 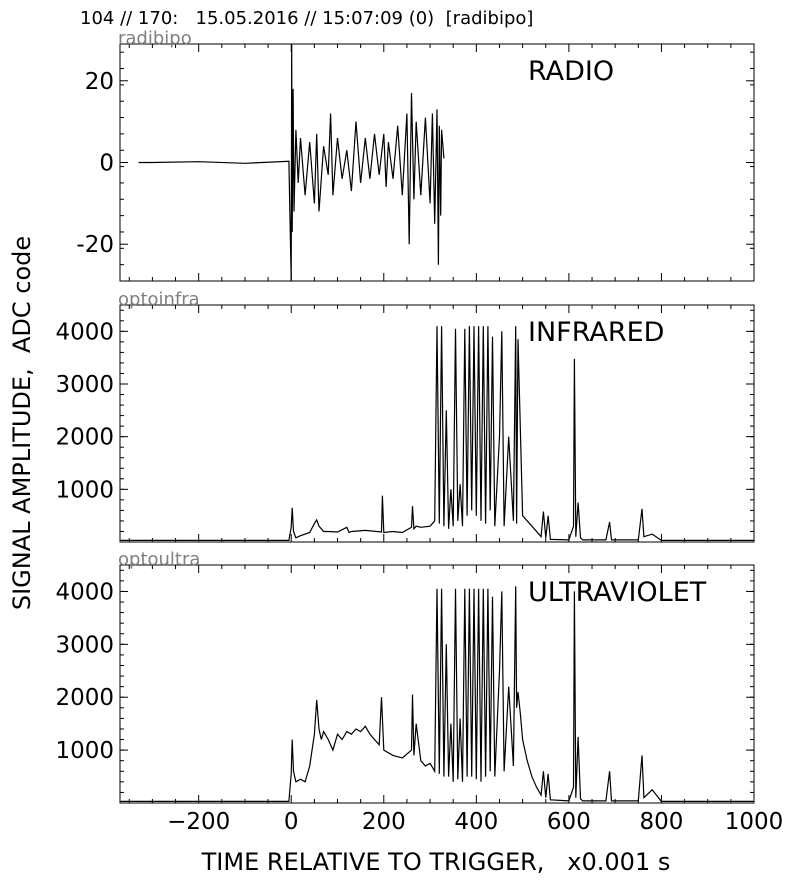 I want to click on x-tick-label: 0, so click(x=291, y=822).